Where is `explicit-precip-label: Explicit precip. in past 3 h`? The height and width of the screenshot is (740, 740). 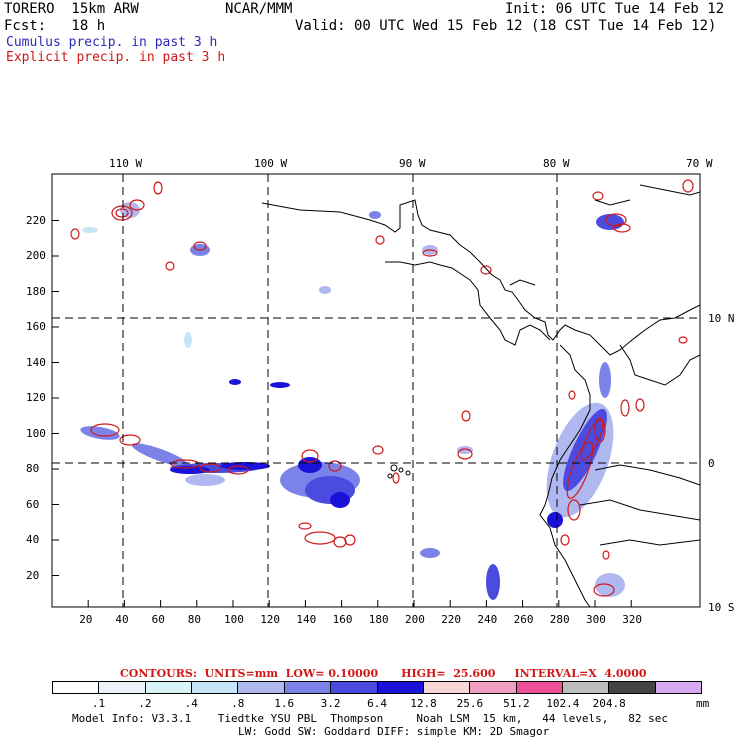
explicit-precip-label: Explicit precip. in past 3 h is located at coordinates (116, 57).